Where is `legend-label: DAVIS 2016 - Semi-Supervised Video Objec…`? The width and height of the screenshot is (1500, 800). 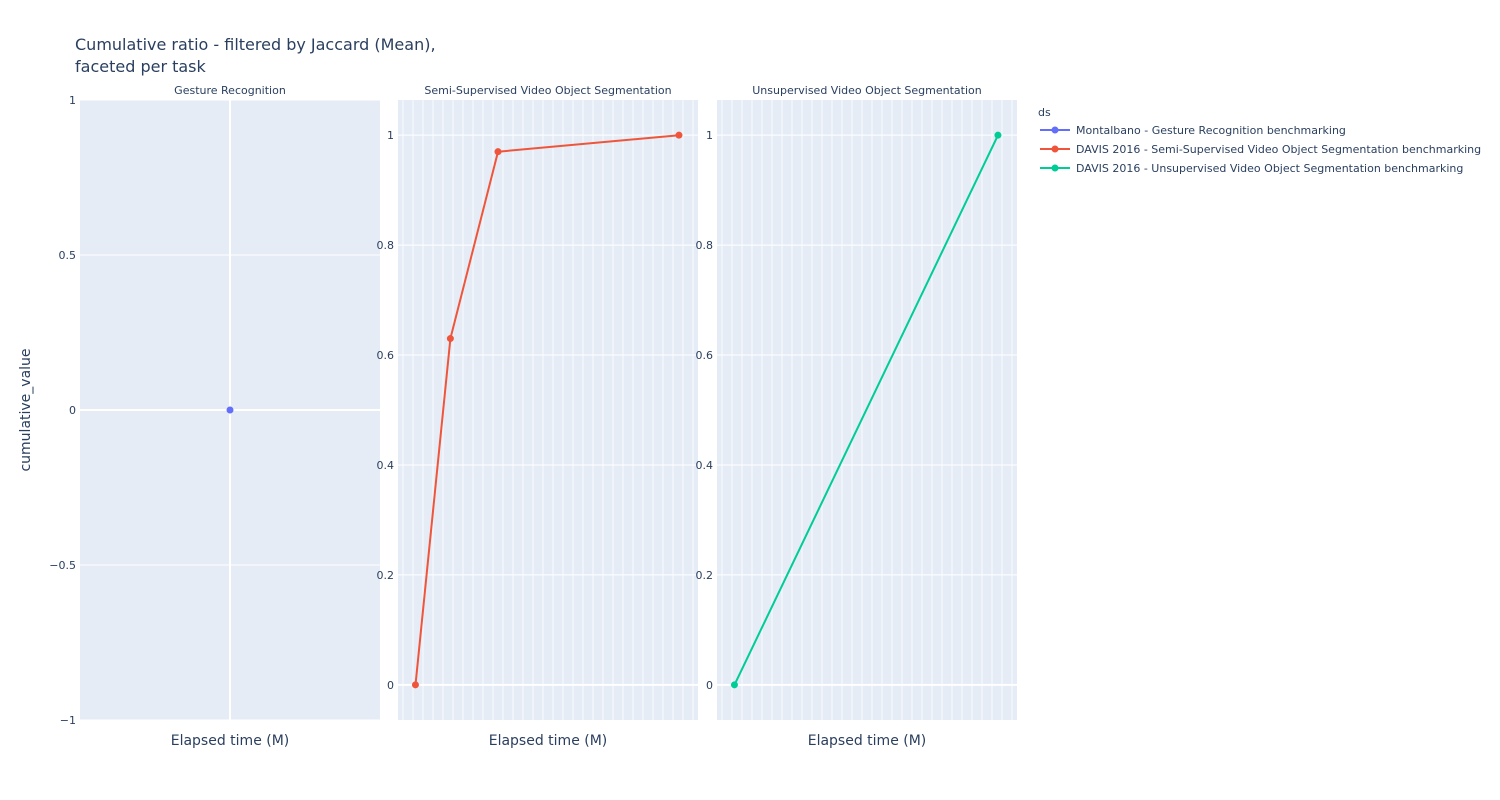 legend-label: DAVIS 2016 - Semi-Supervised Video Objec… is located at coordinates (1278, 149).